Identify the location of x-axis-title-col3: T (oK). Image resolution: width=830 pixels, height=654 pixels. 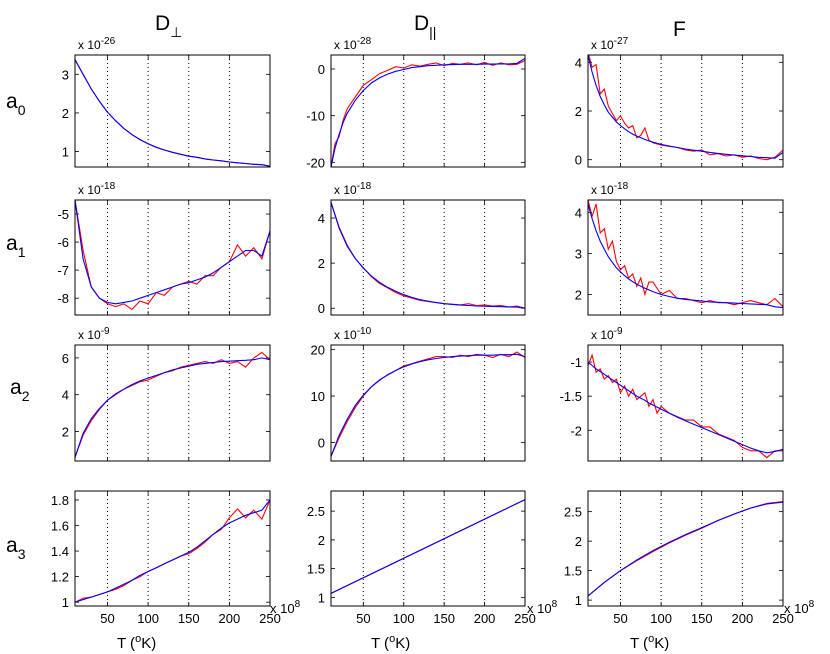
(649, 642).